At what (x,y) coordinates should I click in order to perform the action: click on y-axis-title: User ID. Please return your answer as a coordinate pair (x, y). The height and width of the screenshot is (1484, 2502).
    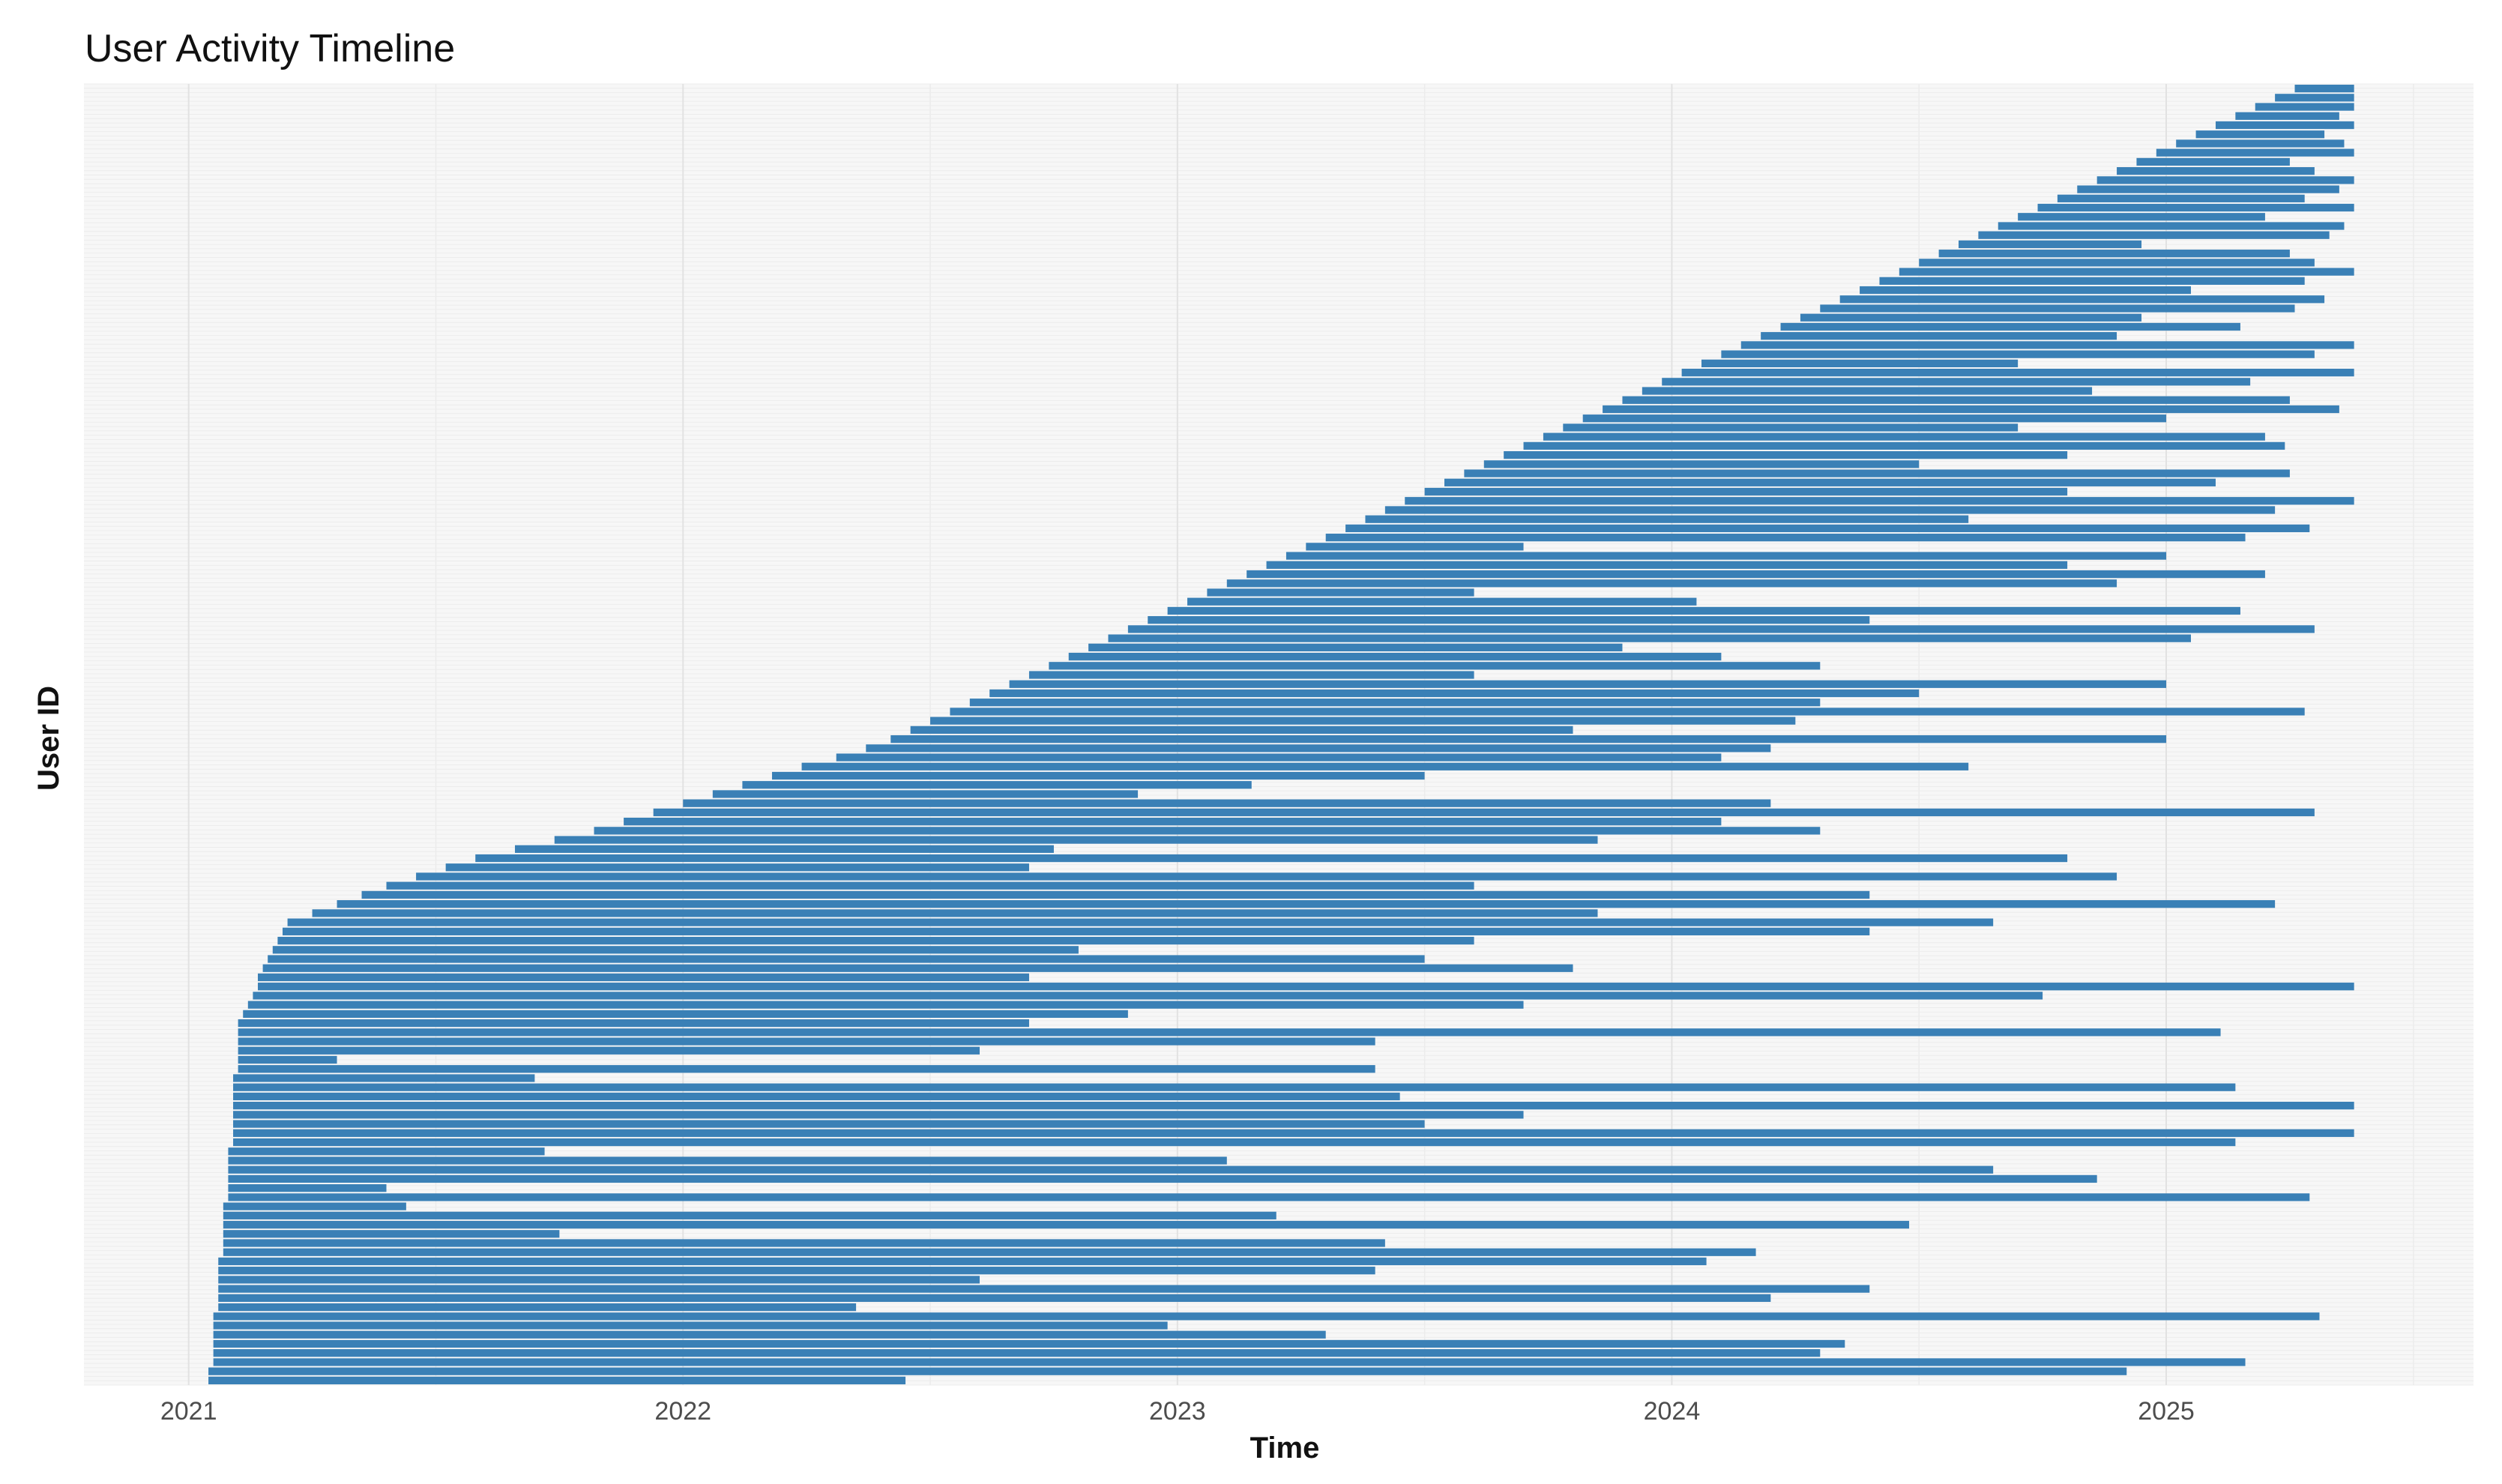
    Looking at the image, I should click on (49, 739).